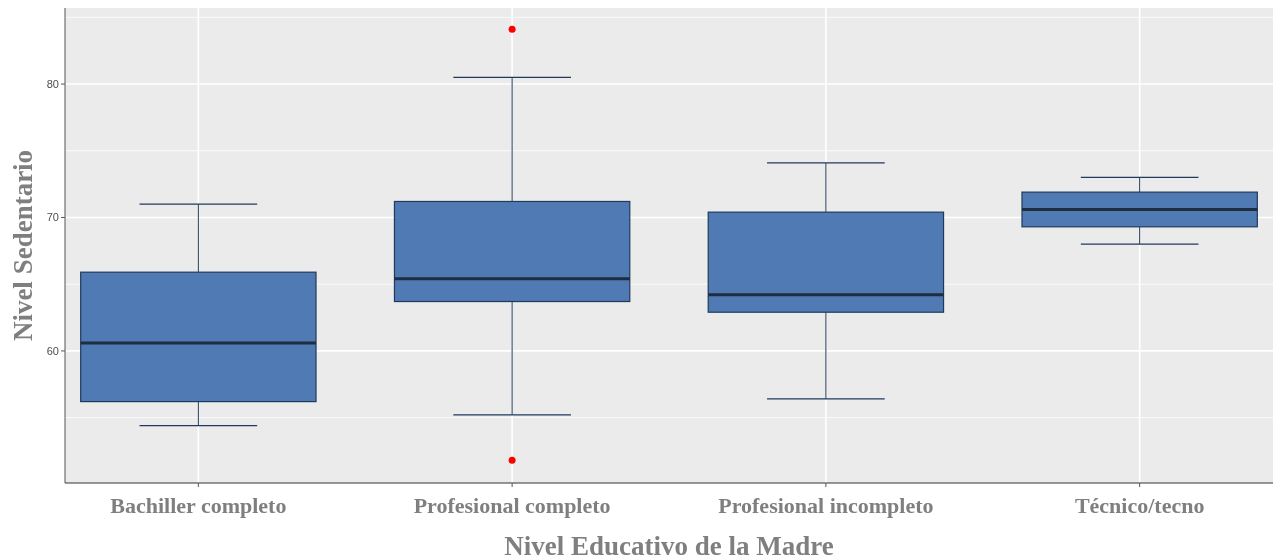  What do you see at coordinates (198, 505) in the screenshot?
I see `x-tick-label: Bachiller completo` at bounding box center [198, 505].